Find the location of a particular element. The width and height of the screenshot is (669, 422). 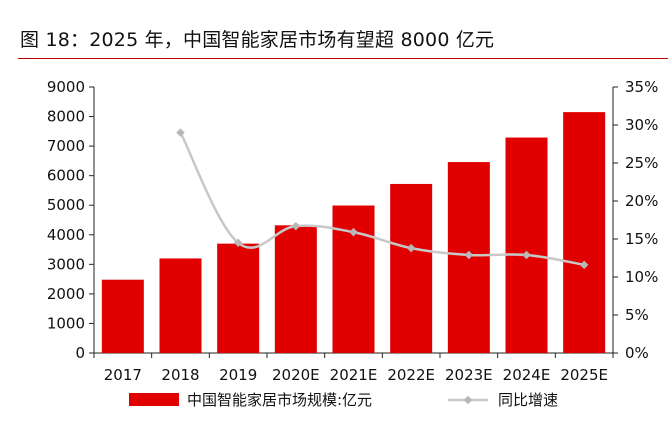

y-left-tick-label: 0 is located at coordinates (80, 353).